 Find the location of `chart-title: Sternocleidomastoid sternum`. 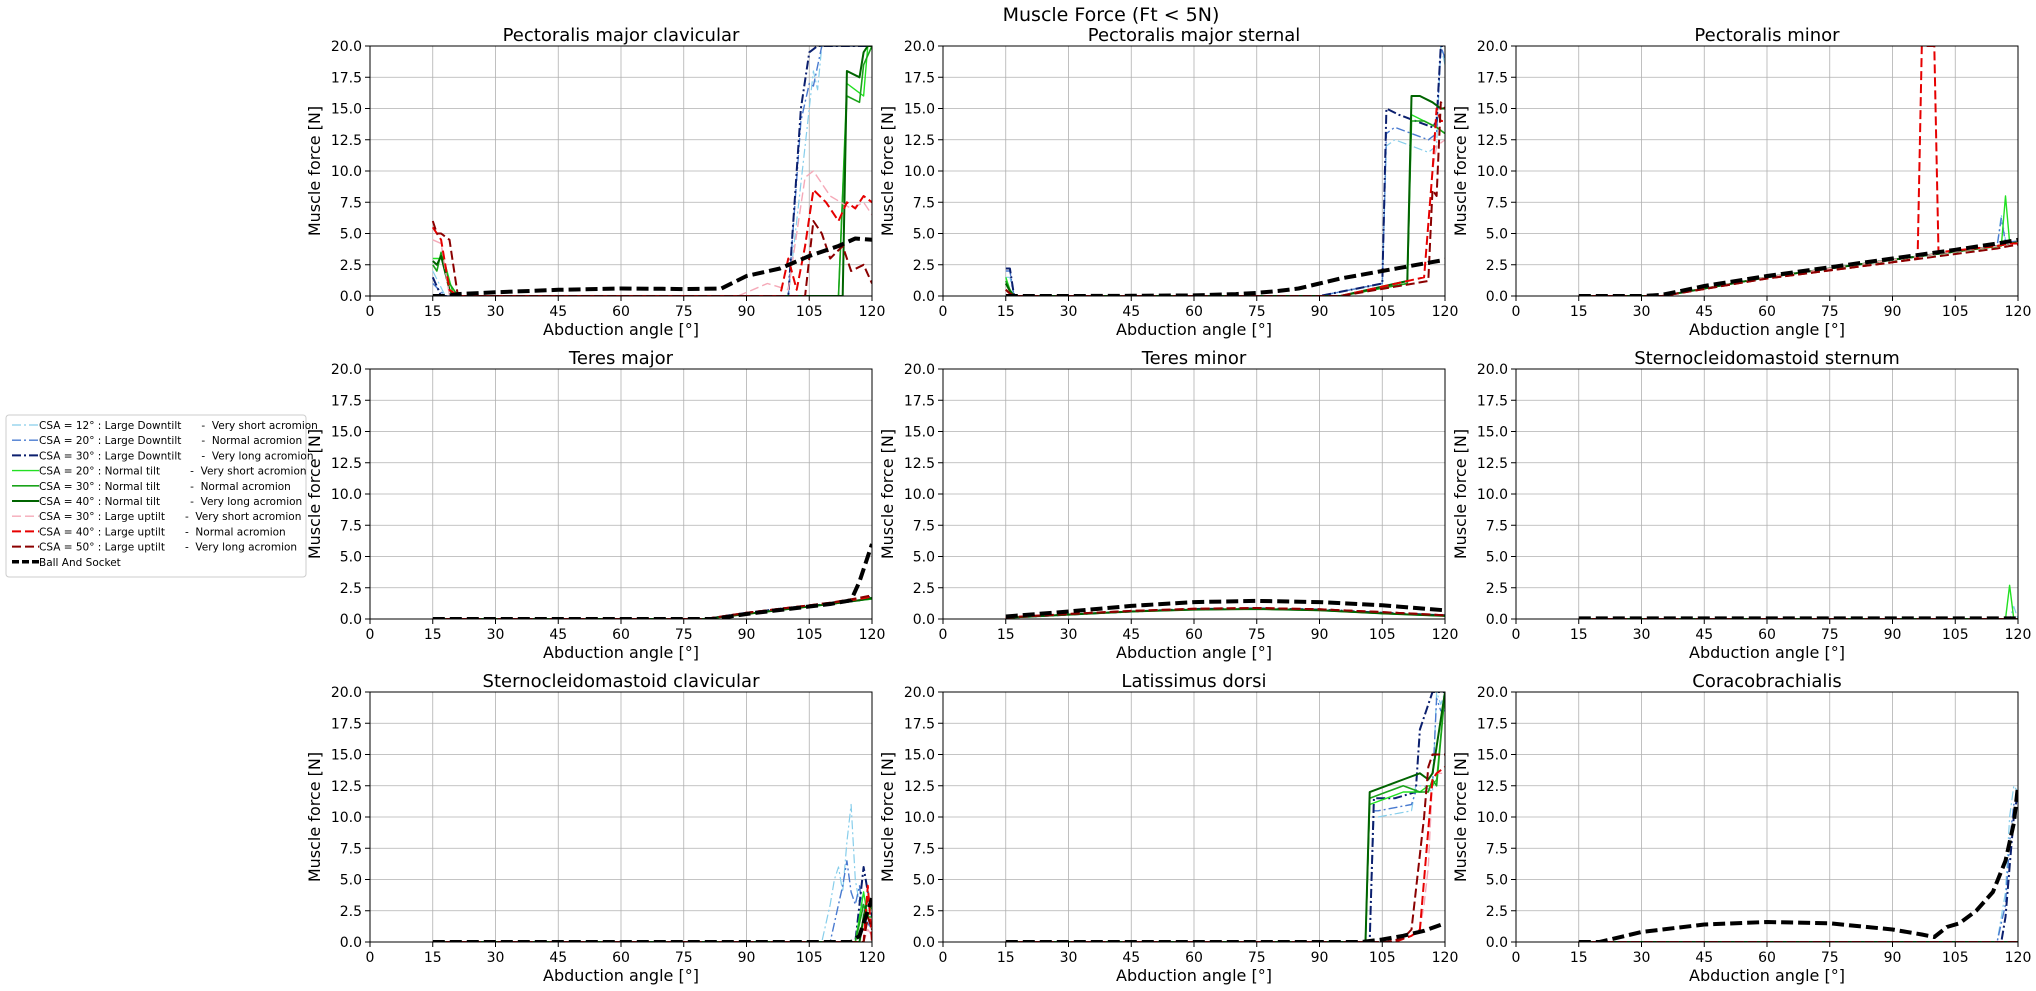

chart-title: Sternocleidomastoid sternum is located at coordinates (1767, 358).